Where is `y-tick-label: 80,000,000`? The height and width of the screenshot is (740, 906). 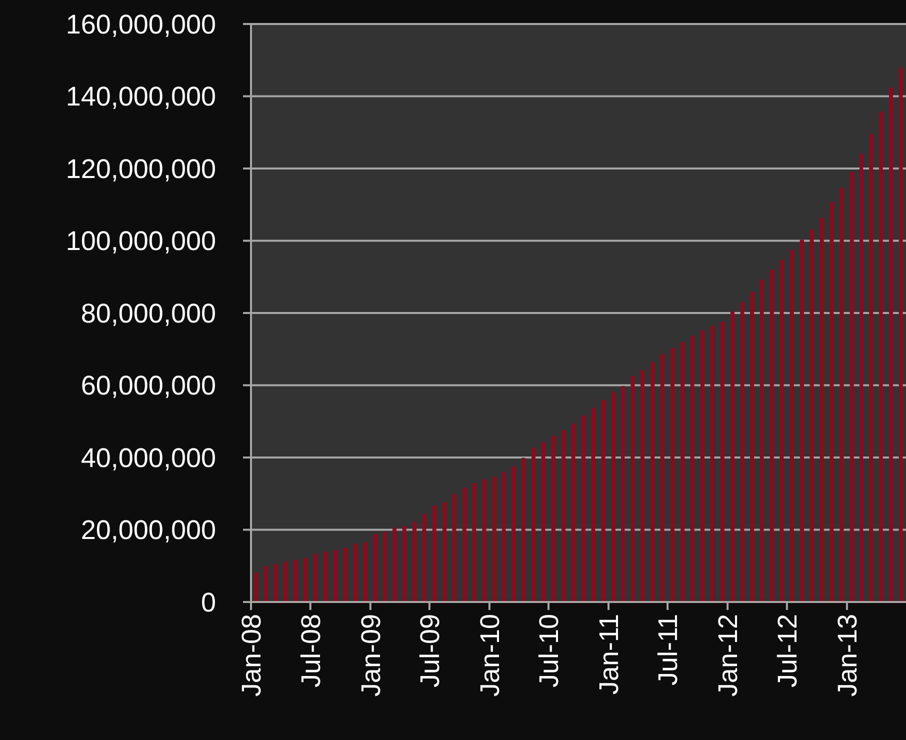
y-tick-label: 80,000,000 is located at coordinates (148, 313).